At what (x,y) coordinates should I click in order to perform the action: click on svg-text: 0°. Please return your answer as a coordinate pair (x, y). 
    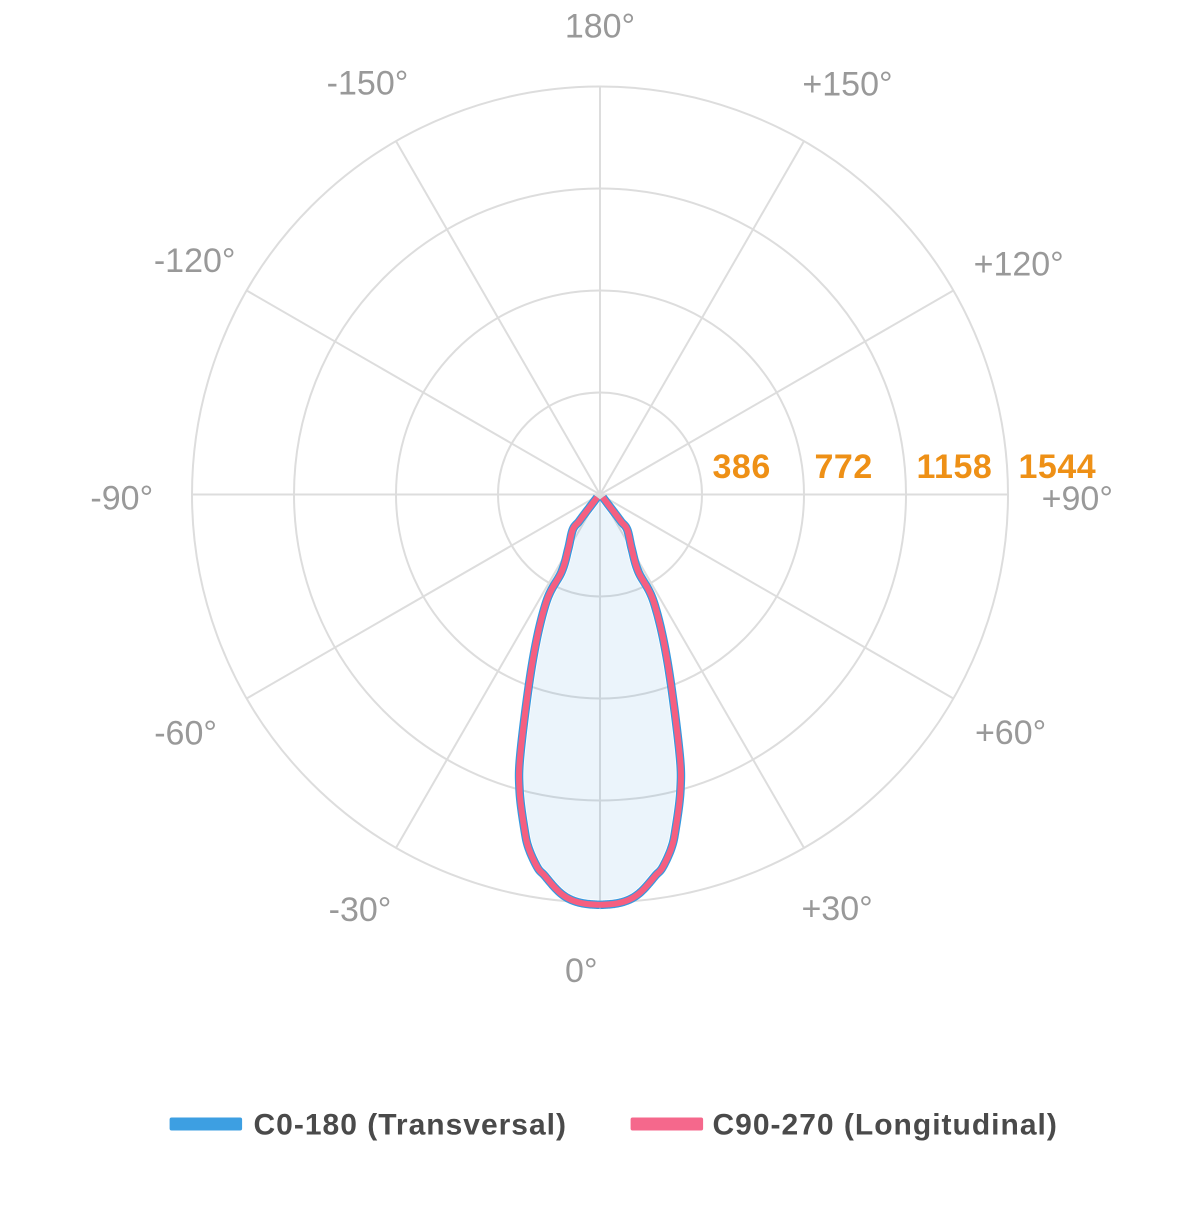
    Looking at the image, I should click on (581, 971).